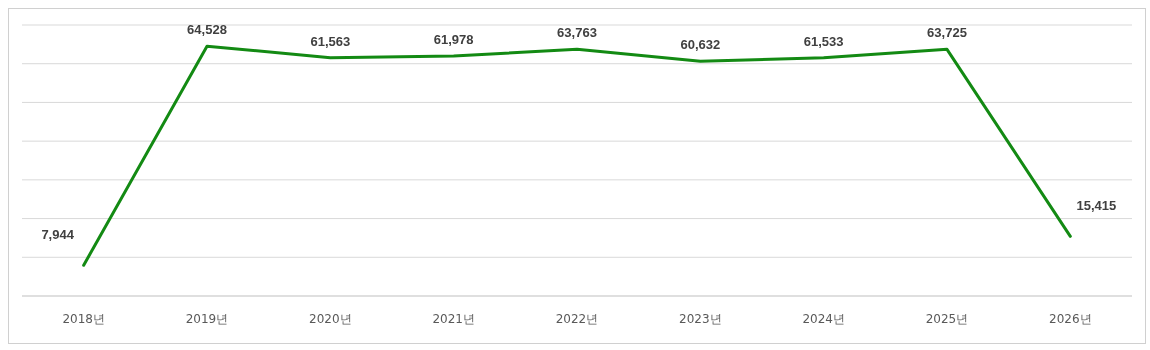 The image size is (1150, 350). What do you see at coordinates (577, 33) in the screenshot?
I see `data-label: 63,763` at bounding box center [577, 33].